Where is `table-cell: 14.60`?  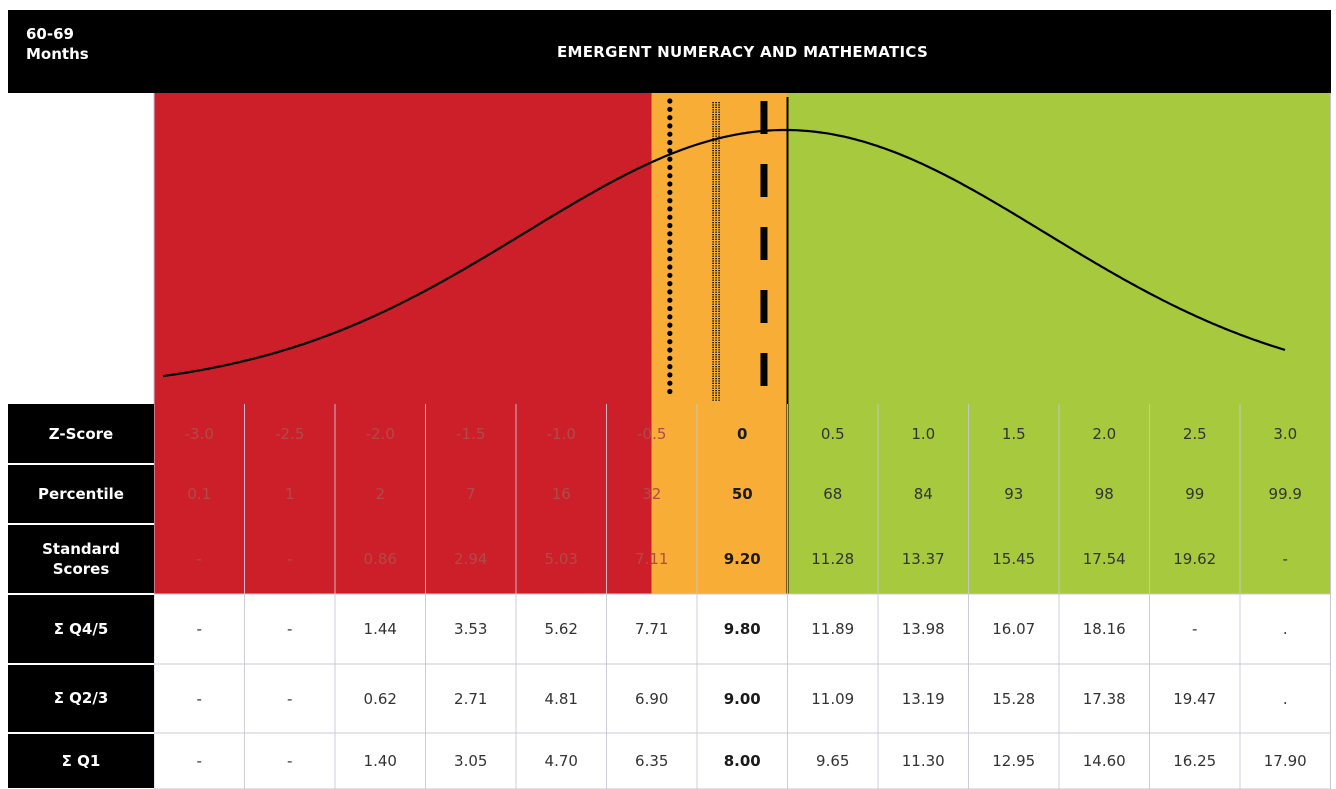
table-cell: 14.60 is located at coordinates (1104, 761).